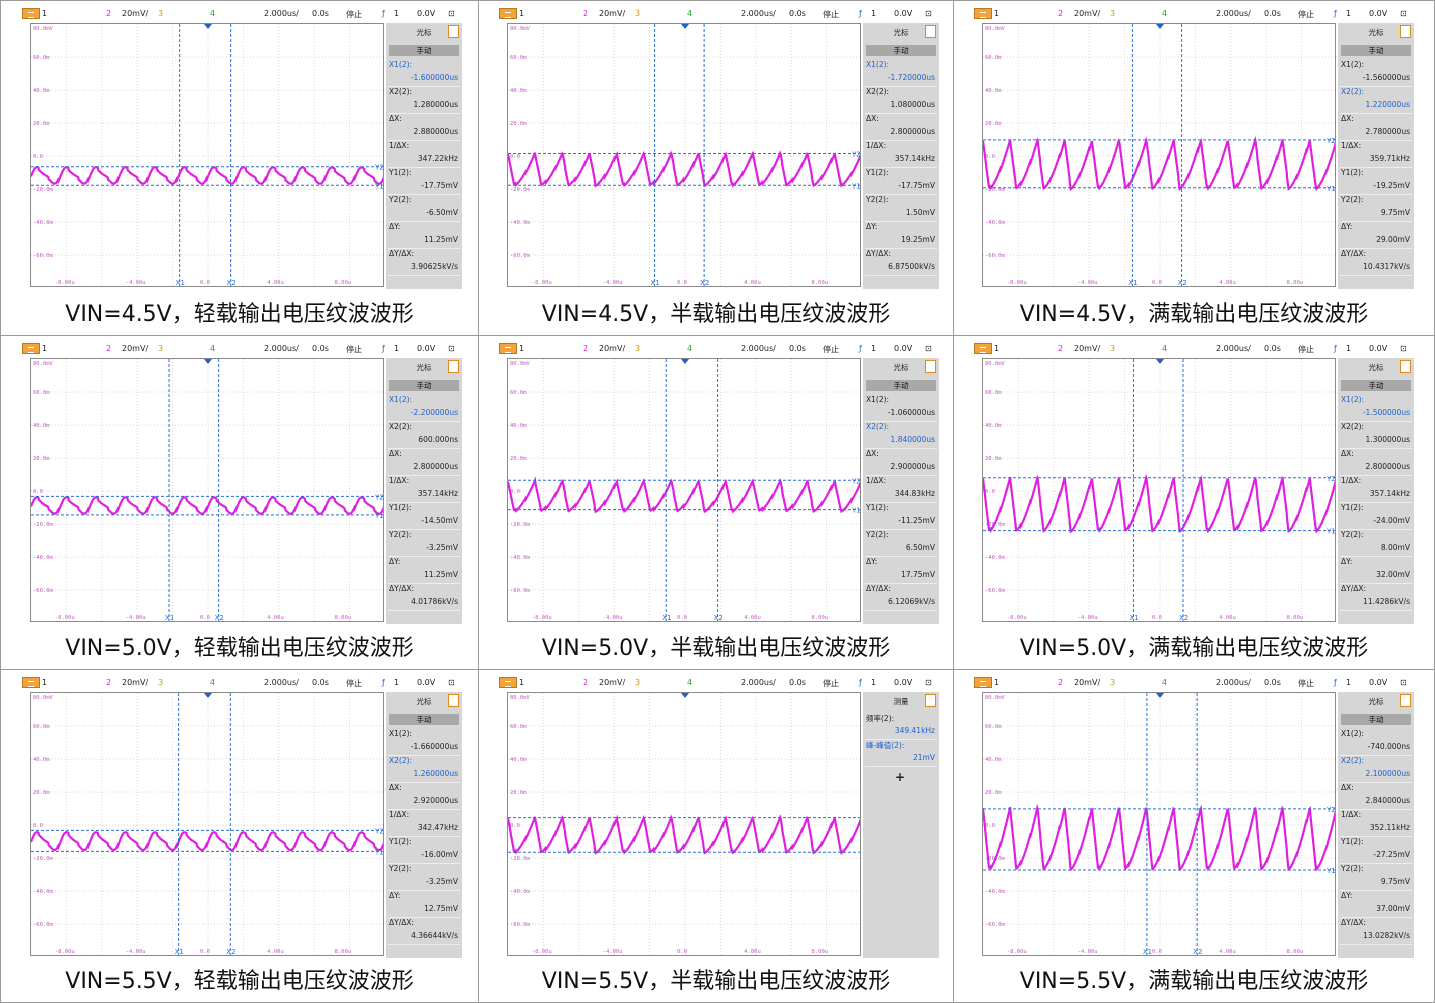  Describe the element at coordinates (1376, 516) in the screenshot. I see `readout-row: Y1(2): -24.00mV` at that location.